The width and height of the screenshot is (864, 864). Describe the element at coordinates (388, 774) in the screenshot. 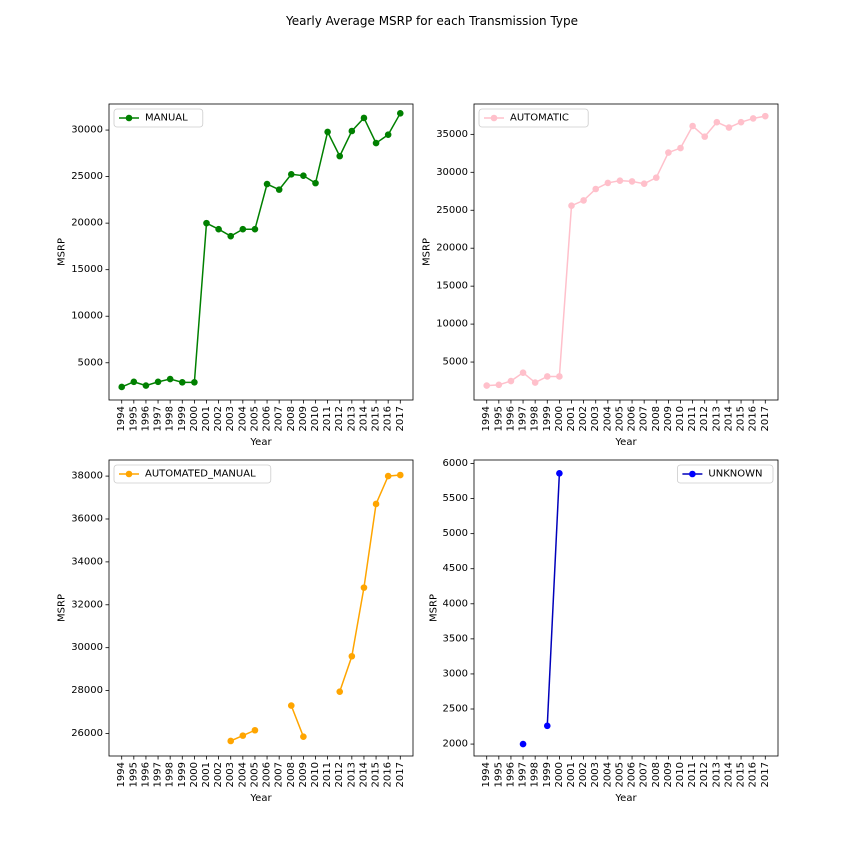

I see `x-tick-label: 2016` at that location.